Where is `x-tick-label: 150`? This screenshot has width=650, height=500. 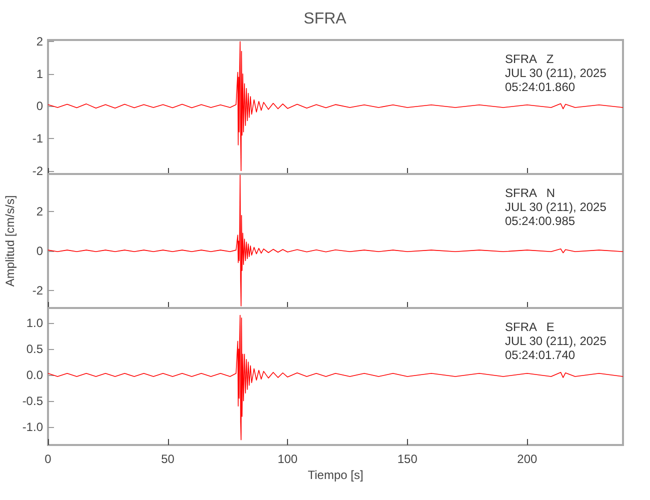 x-tick-label: 150 is located at coordinates (407, 459).